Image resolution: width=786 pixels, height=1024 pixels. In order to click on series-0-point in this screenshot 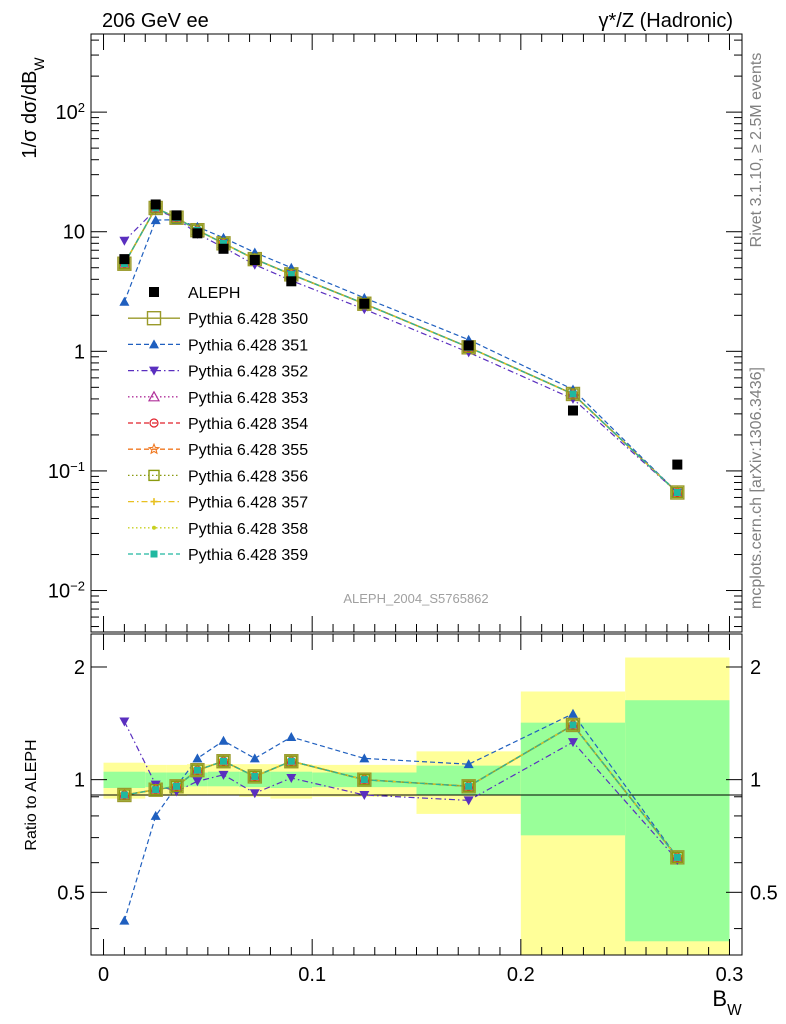, I will do `click(677, 492)`.